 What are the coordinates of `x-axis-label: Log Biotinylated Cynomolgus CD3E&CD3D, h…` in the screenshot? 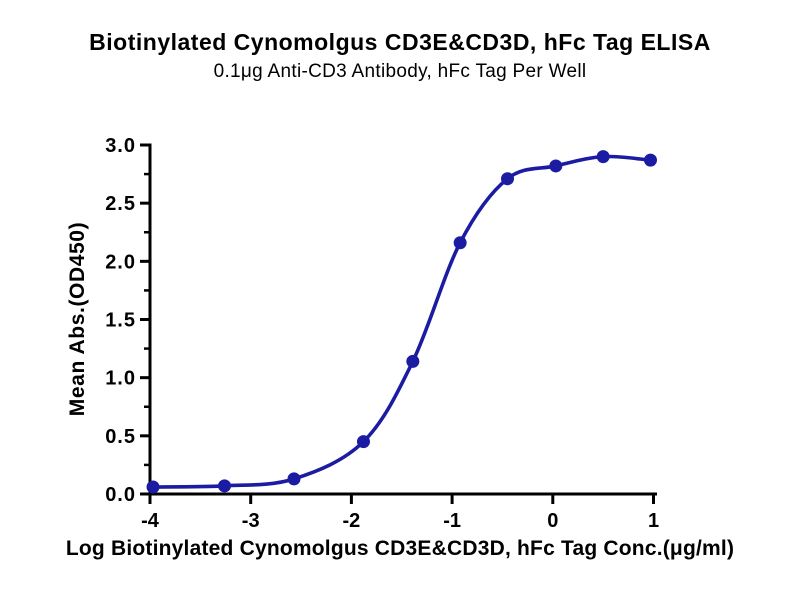 It's located at (400, 548).